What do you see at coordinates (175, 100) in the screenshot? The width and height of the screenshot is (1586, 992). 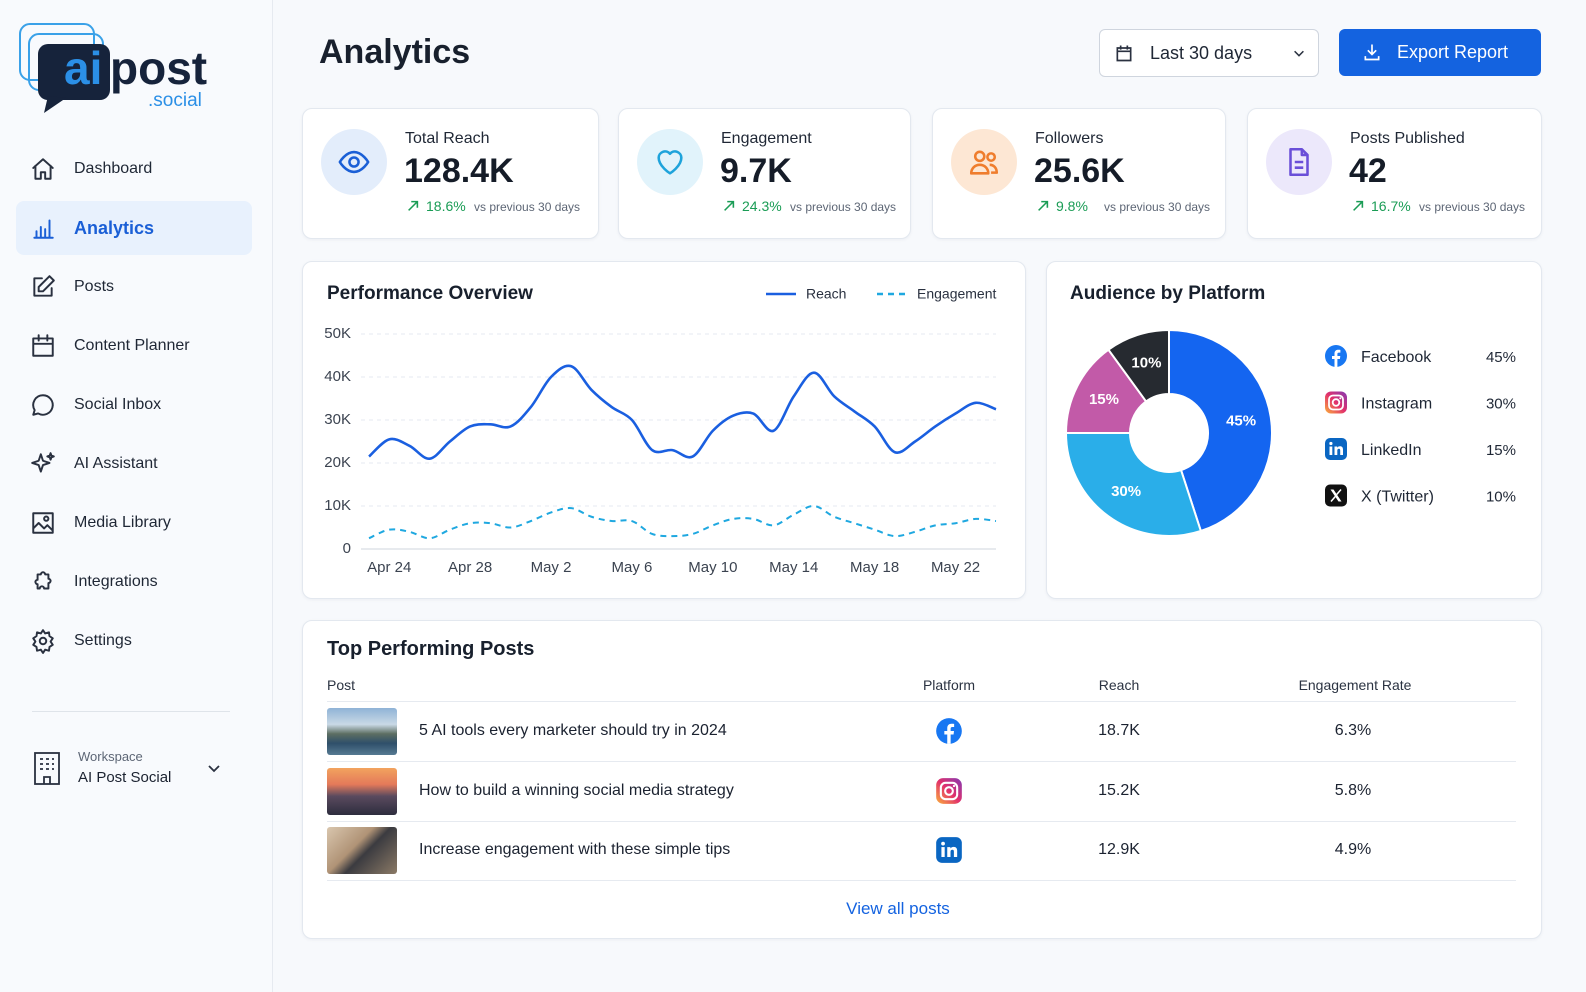 I see `logo-suffix: .social` at bounding box center [175, 100].